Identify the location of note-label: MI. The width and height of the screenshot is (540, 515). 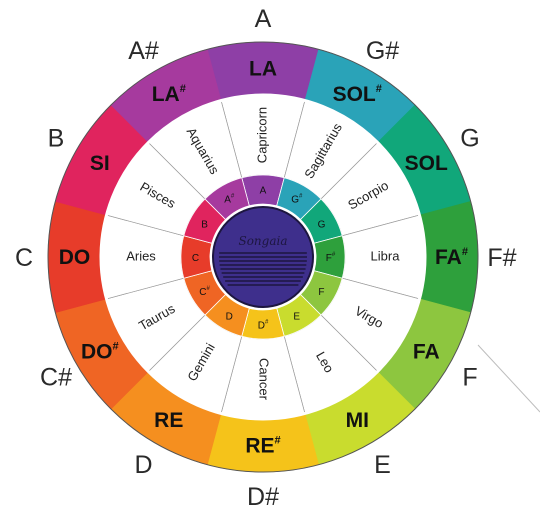
(357, 420).